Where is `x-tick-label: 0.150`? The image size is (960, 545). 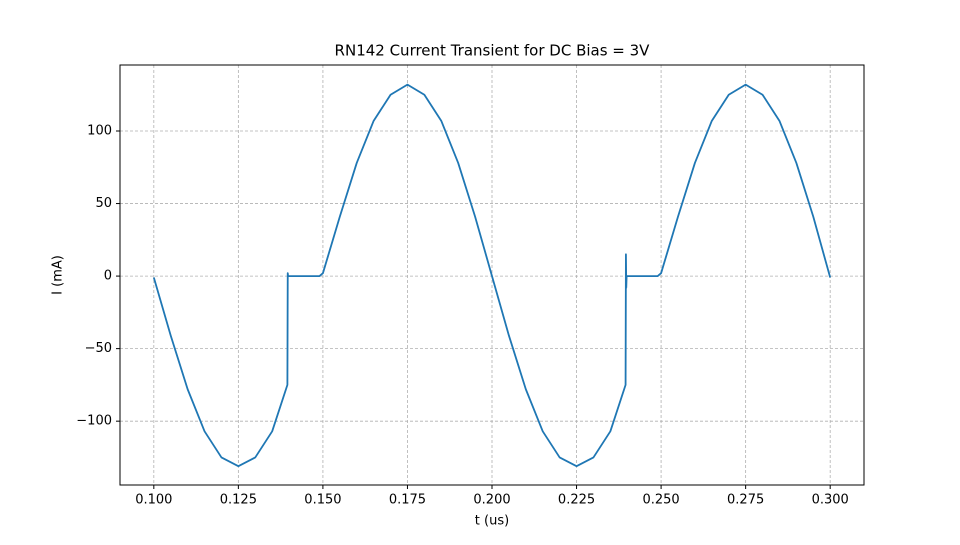
x-tick-label: 0.150 is located at coordinates (322, 500).